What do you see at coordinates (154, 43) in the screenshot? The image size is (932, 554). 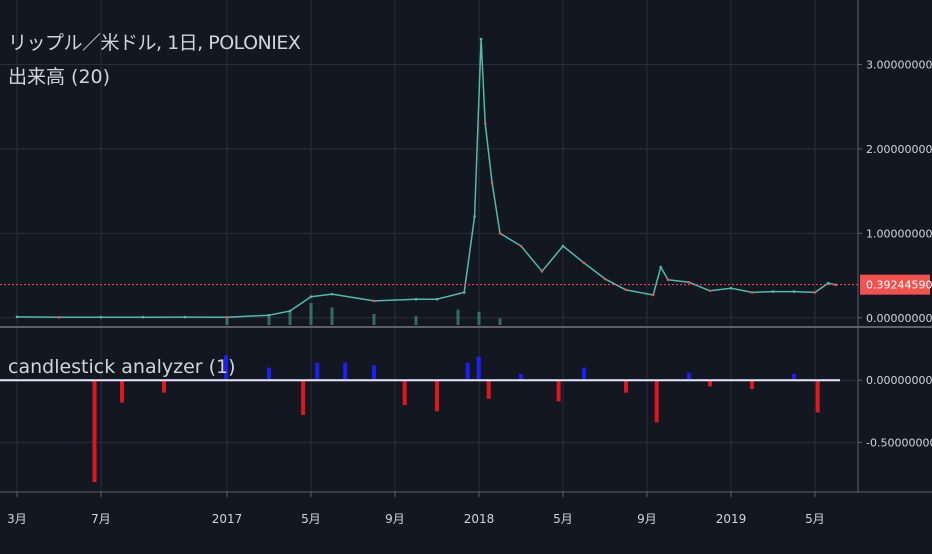 I see `chart-title: リップル／米ドル, 1日, POLONIEX` at bounding box center [154, 43].